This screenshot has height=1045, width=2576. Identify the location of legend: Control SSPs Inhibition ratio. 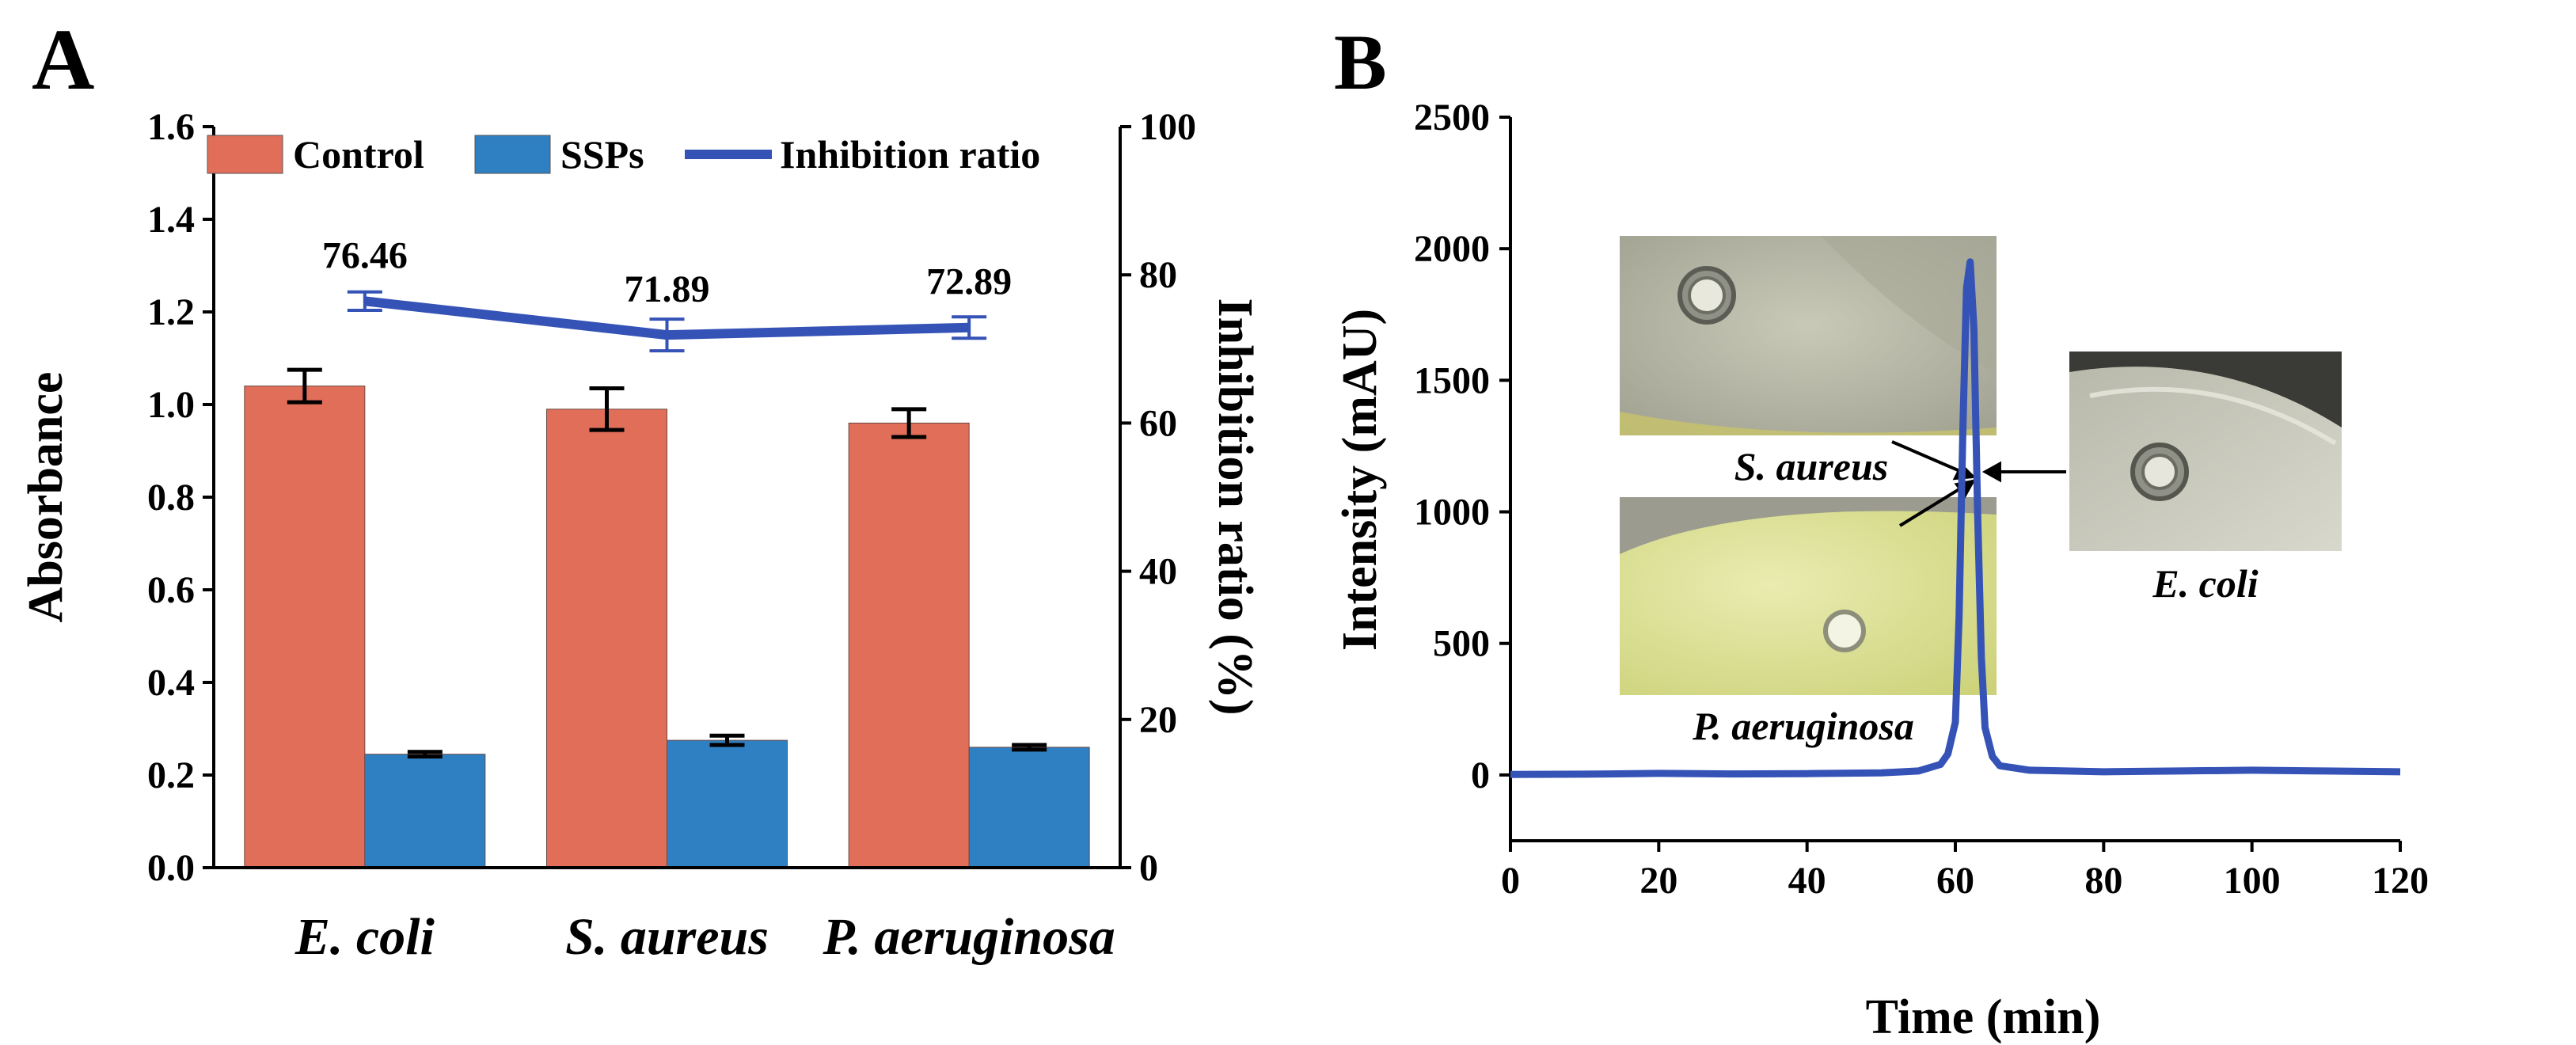
(623, 154).